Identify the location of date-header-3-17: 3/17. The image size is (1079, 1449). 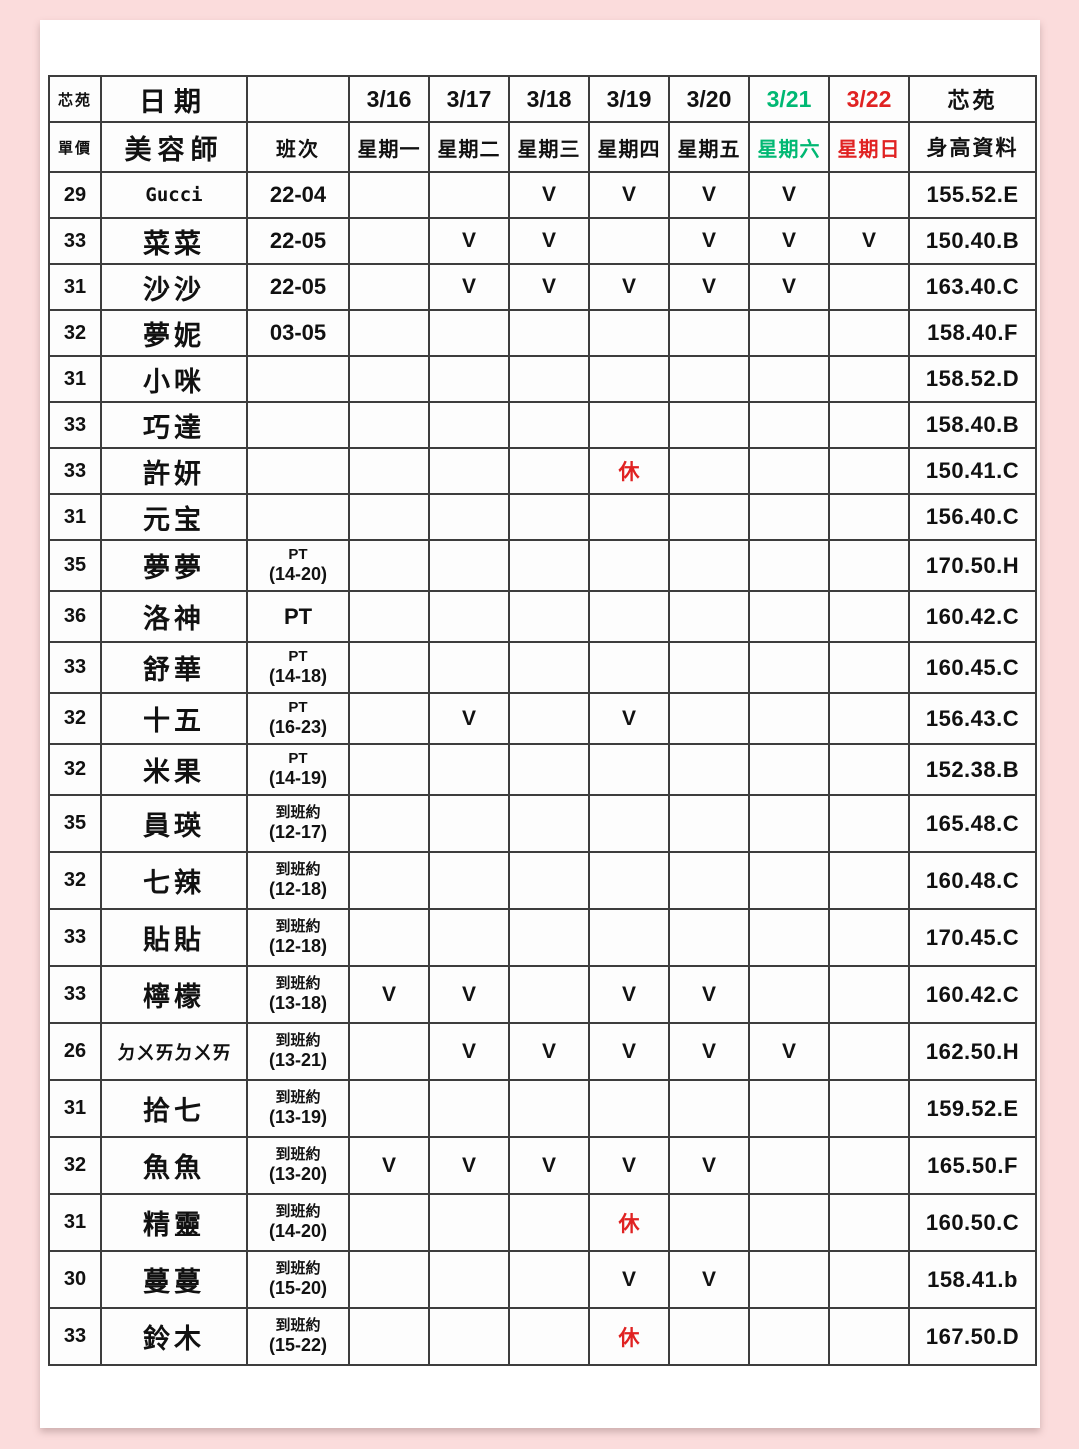
(469, 99).